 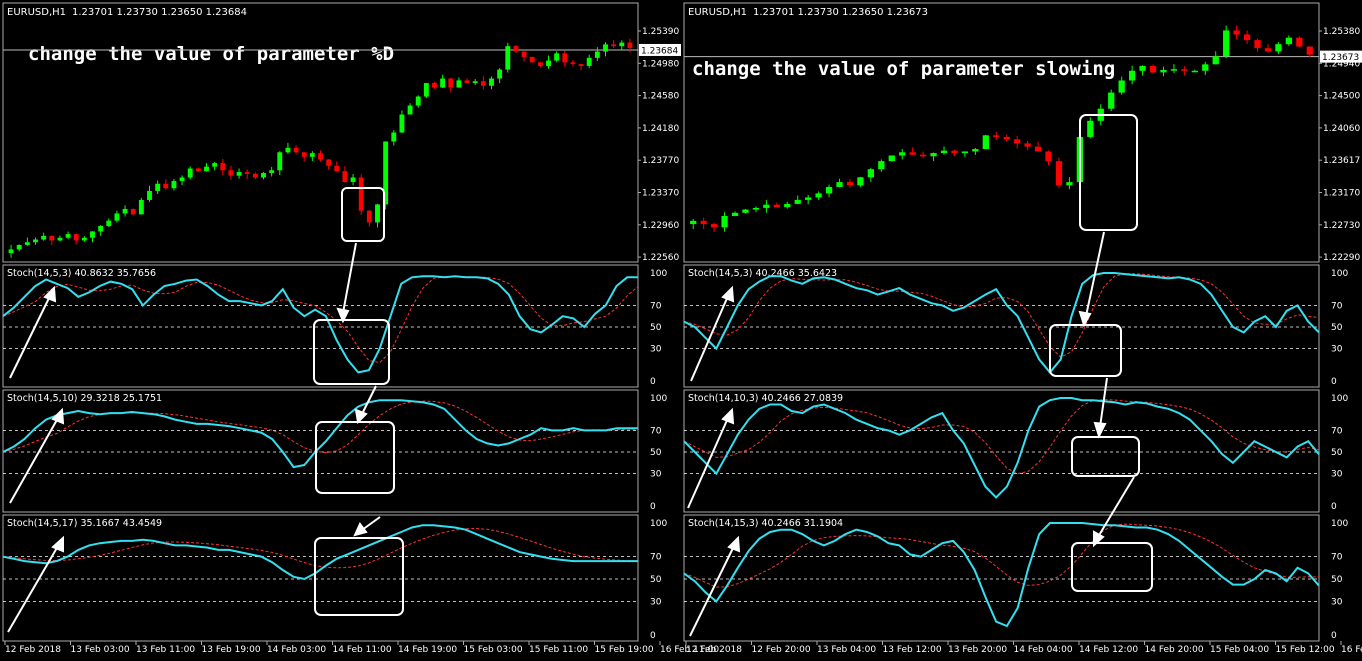 What do you see at coordinates (660, 161) in the screenshot?
I see `price-tick-label: 1.23770` at bounding box center [660, 161].